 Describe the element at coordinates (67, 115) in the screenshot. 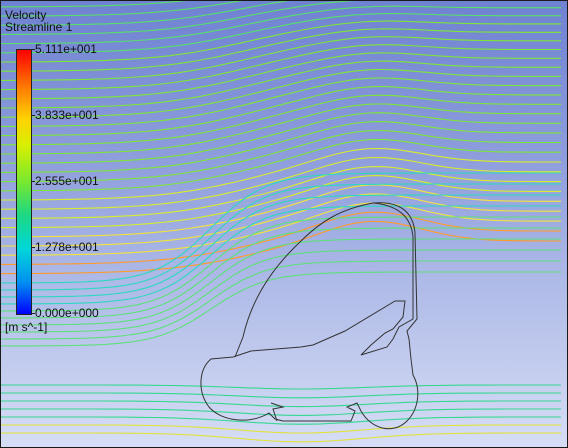

I see `legend-tick-3: 3.833e+001` at that location.